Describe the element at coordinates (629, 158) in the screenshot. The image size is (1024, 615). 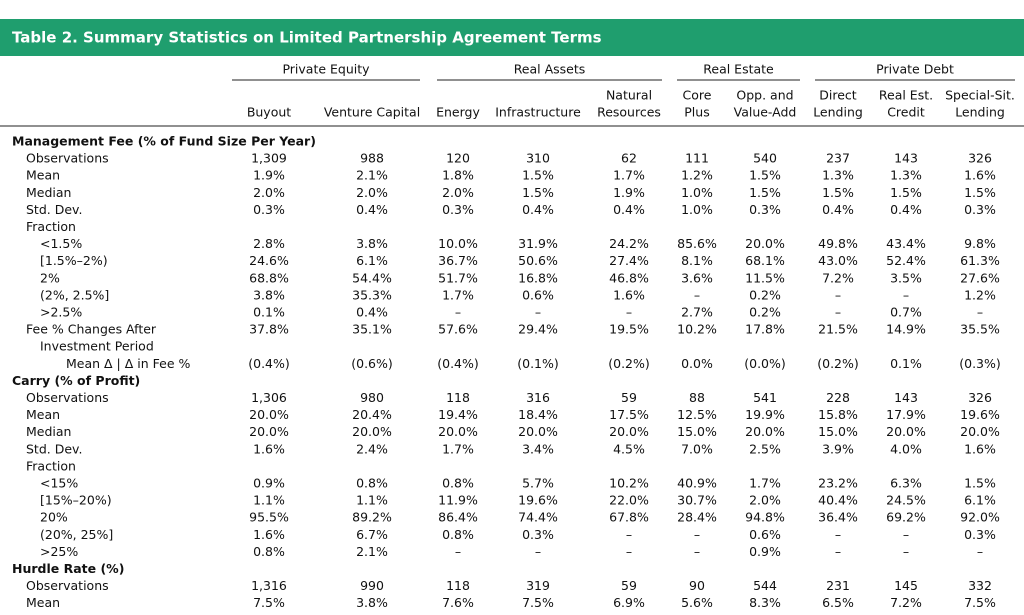
I see `cell: 62` at that location.